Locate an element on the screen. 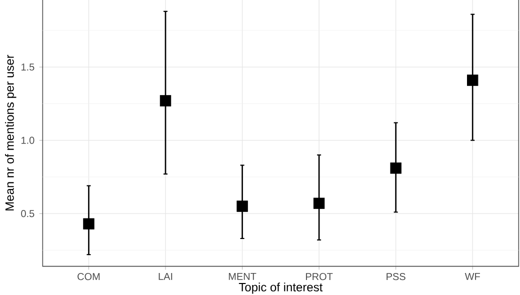 The height and width of the screenshot is (295, 520). y-axis-title: Mean nr of mentions per user is located at coordinates (10, 132).